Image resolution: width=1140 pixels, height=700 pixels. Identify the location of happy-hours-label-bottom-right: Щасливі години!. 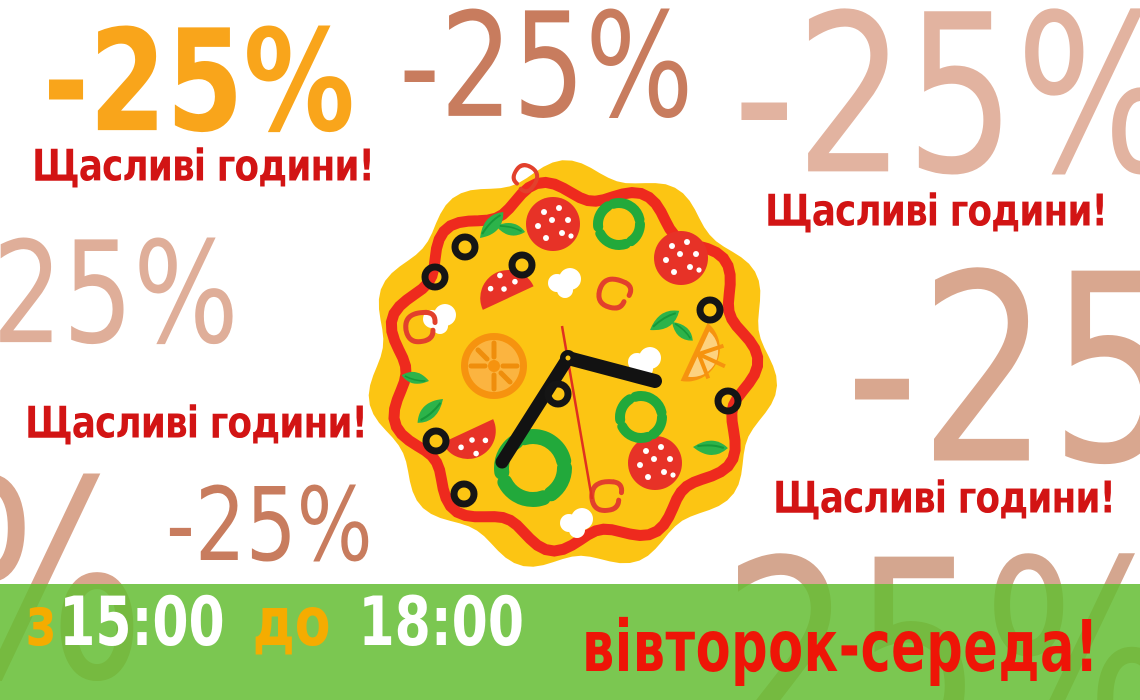
(944, 498).